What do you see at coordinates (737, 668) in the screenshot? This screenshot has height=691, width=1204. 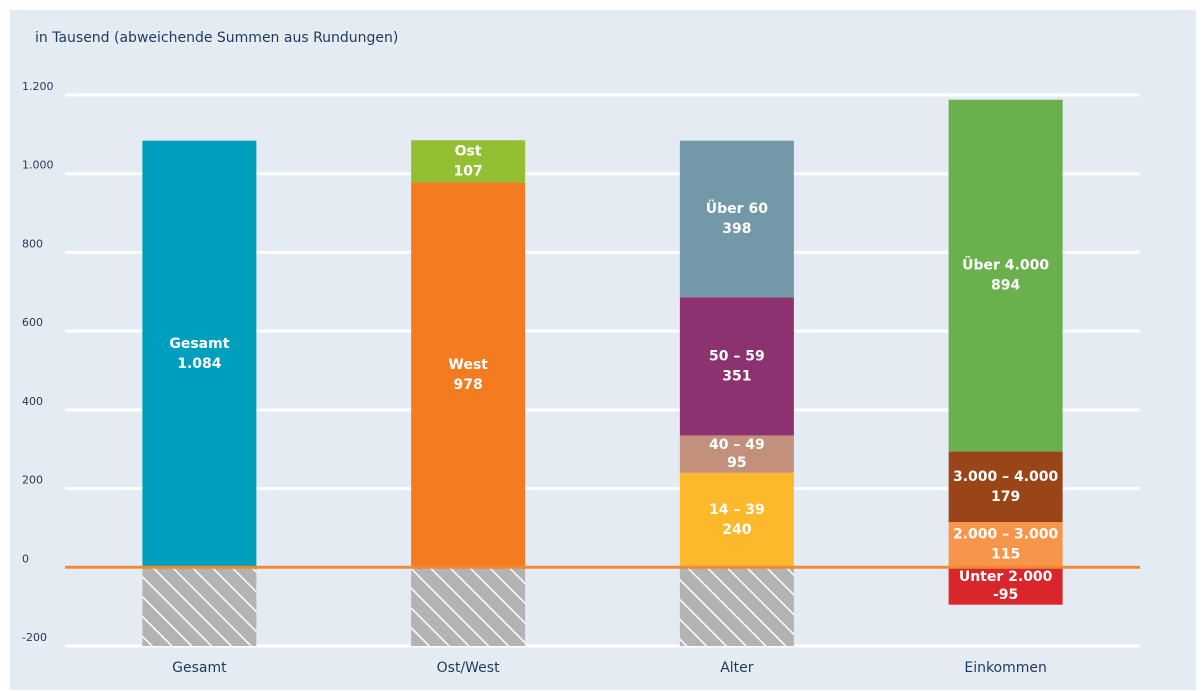 I see `x-tick-label: Alter` at bounding box center [737, 668].